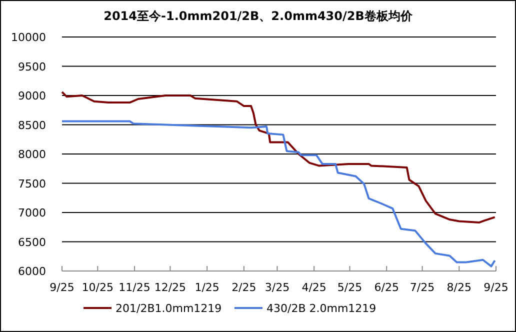 The width and height of the screenshot is (516, 332). I want to click on x-tick-label: 1/25, so click(207, 287).